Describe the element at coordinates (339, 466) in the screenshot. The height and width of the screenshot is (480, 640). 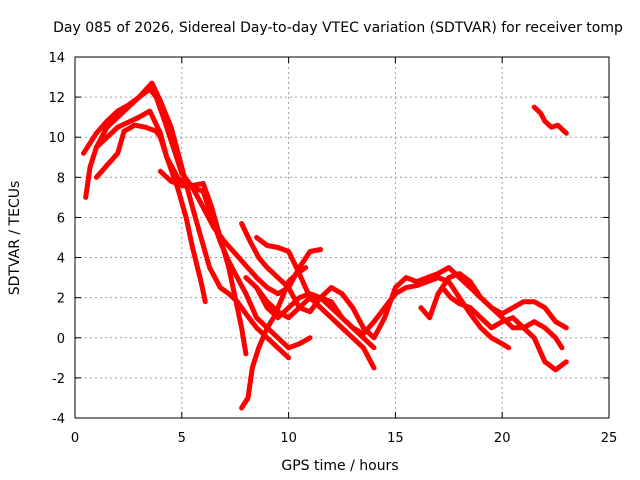
I see `x-axis-label: GPS time / hours` at that location.